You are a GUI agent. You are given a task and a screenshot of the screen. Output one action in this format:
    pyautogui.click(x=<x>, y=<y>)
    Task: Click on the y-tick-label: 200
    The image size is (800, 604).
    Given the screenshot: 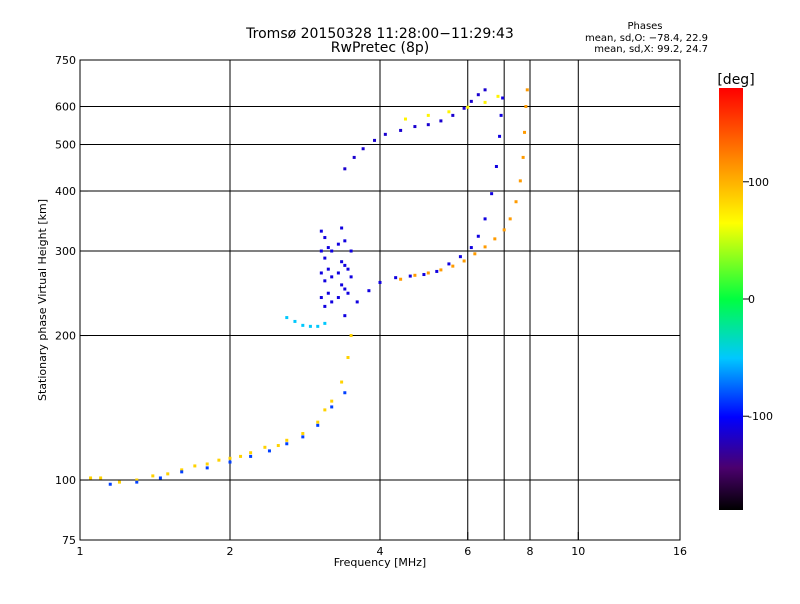 What is the action you would take?
    pyautogui.click(x=65, y=336)
    